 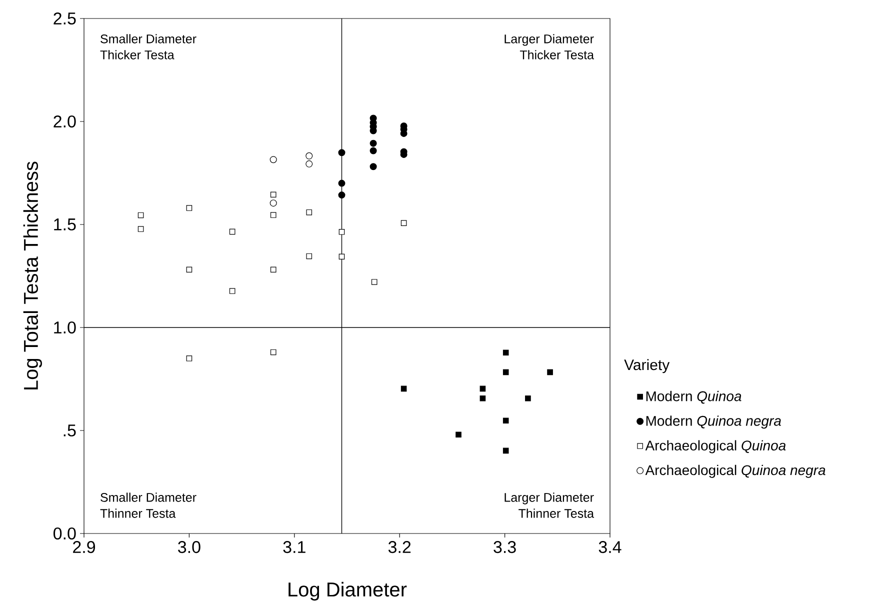 What do you see at coordinates (715, 447) in the screenshot?
I see `legend-label: Archaeological Quinoa` at bounding box center [715, 447].